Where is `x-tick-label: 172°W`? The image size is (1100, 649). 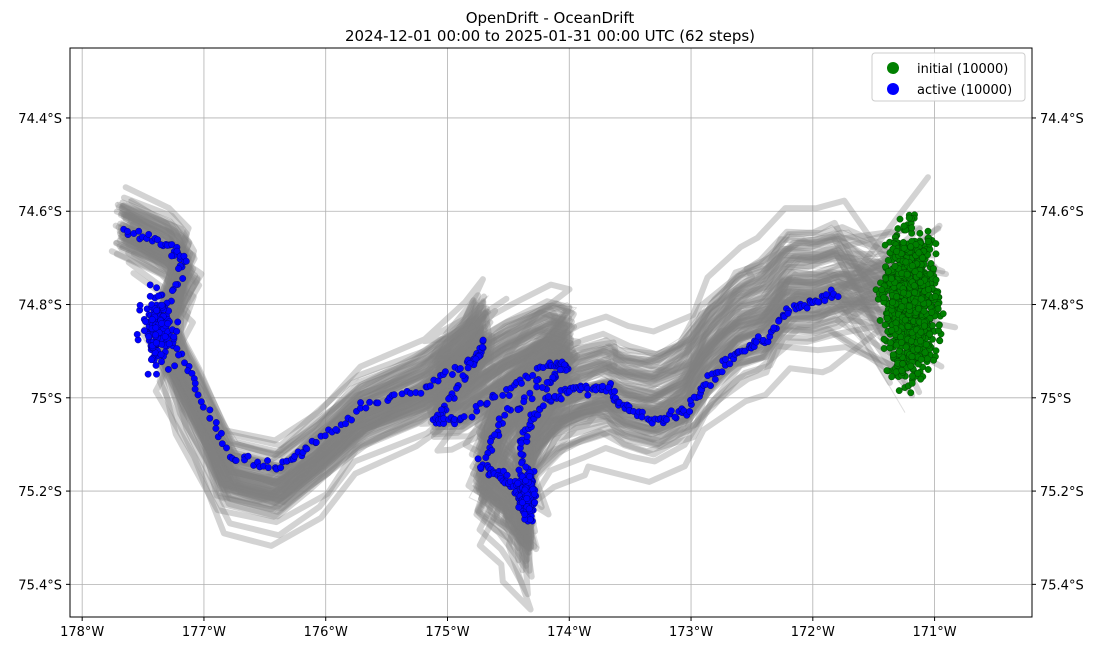
x-tick-label: 172°W is located at coordinates (813, 632).